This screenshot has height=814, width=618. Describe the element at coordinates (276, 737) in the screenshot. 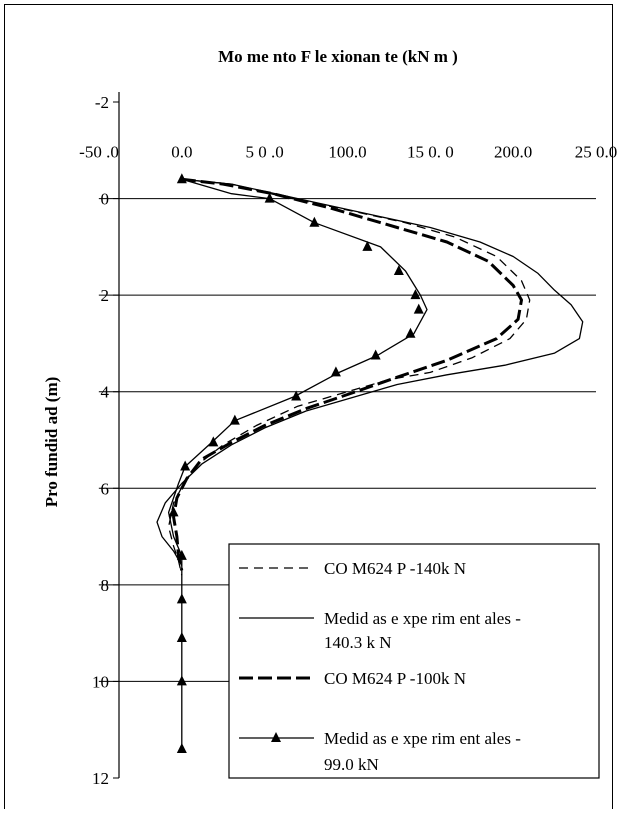

I see `legend-marker` at that location.